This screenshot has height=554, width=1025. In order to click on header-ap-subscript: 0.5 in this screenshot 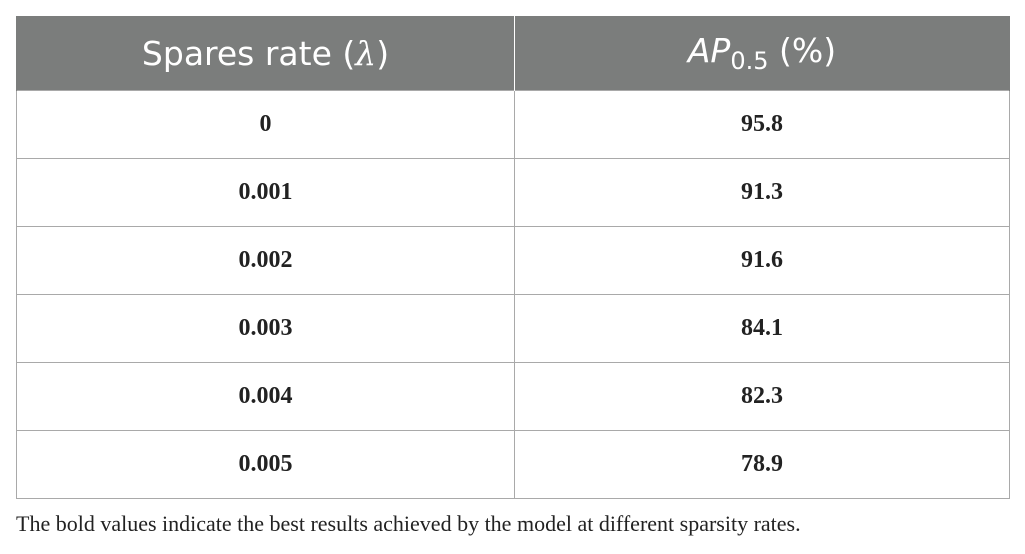, I will do `click(749, 61)`.